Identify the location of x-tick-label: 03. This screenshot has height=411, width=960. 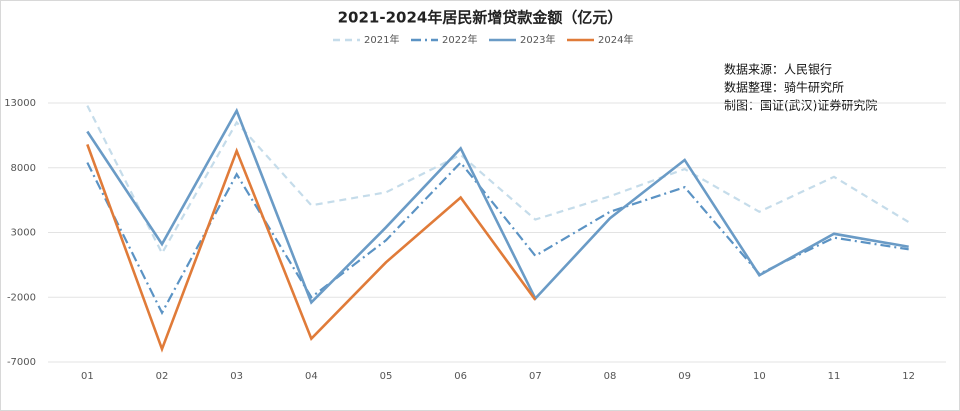
(236, 376).